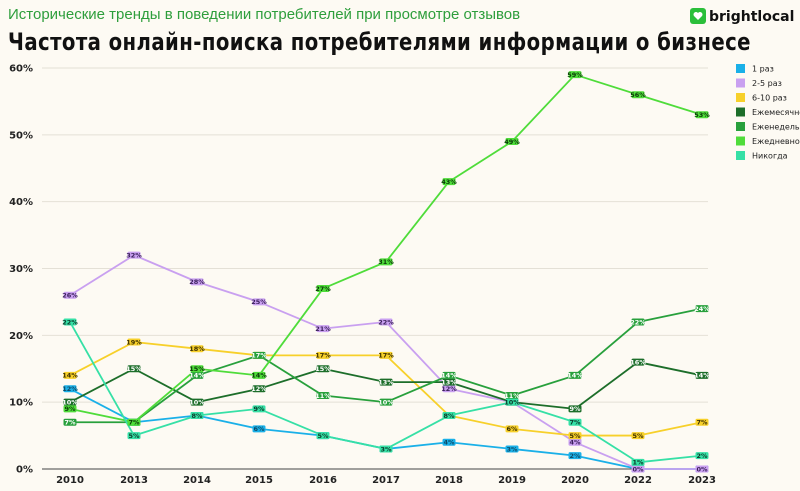  What do you see at coordinates (763, 69) in the screenshot?
I see `legend-label: 1 раз` at bounding box center [763, 69].